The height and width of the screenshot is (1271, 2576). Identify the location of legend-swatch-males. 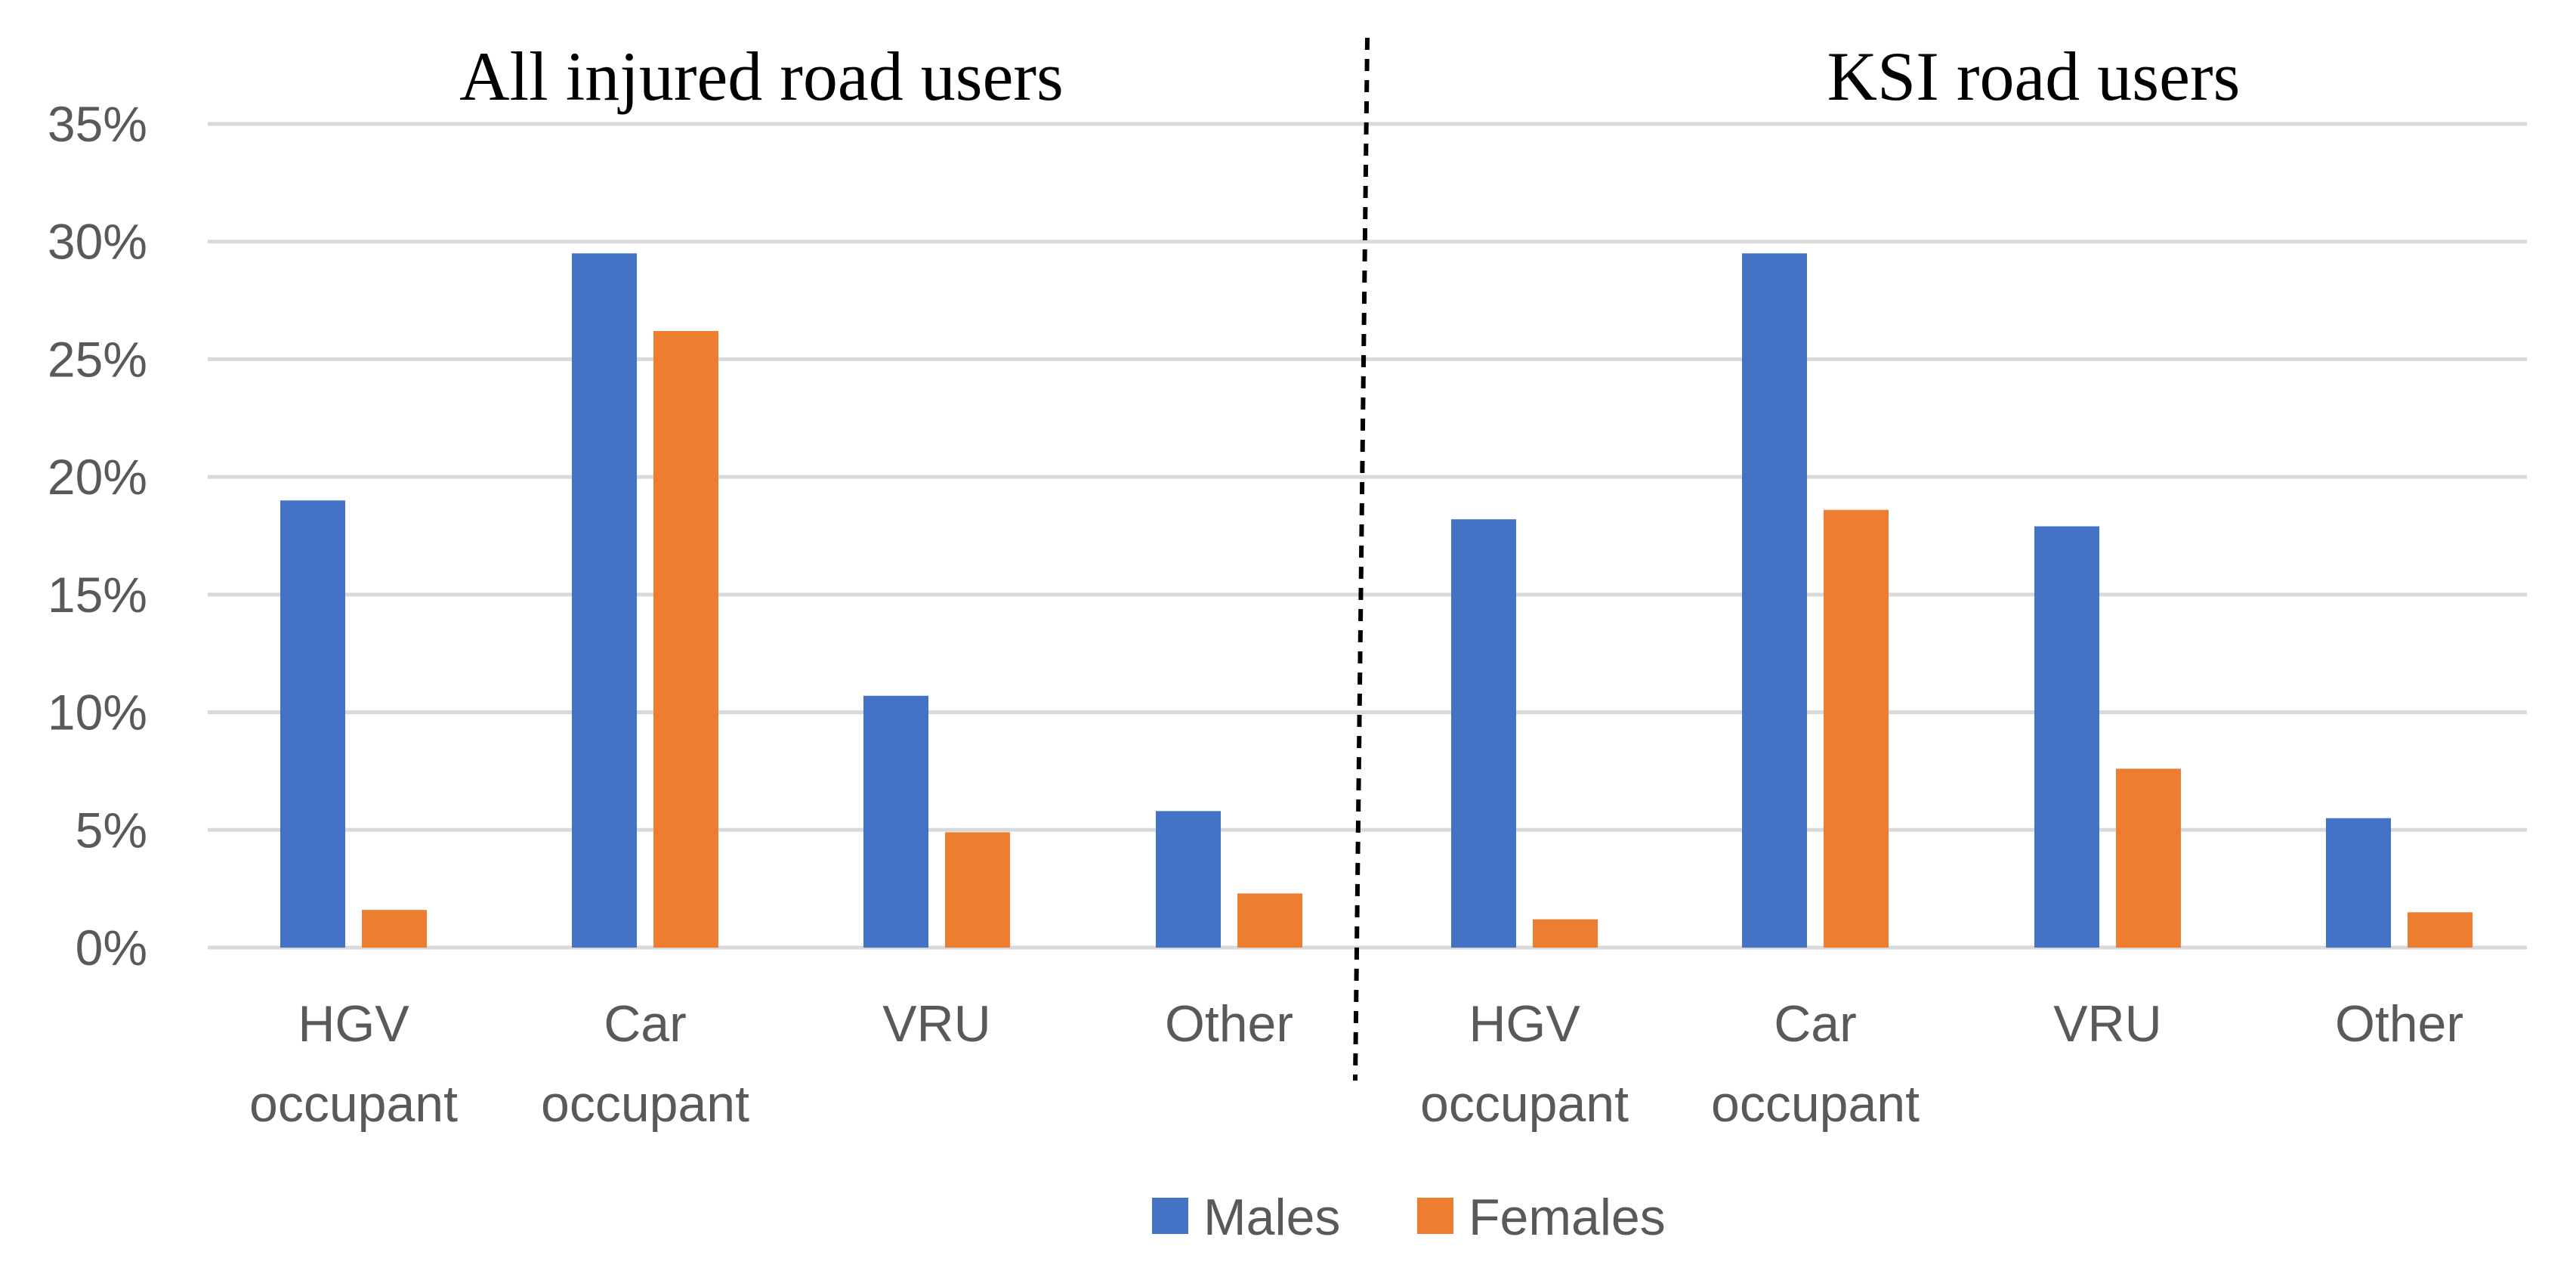
(1170, 1216).